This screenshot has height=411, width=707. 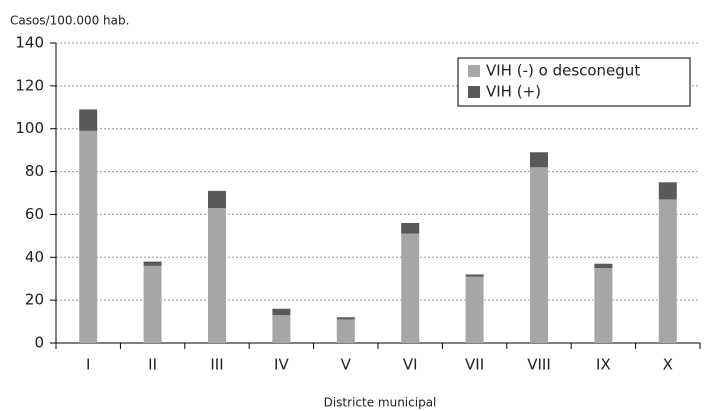 I want to click on legend-label: VIH (-) o desconegut, so click(x=563, y=71).